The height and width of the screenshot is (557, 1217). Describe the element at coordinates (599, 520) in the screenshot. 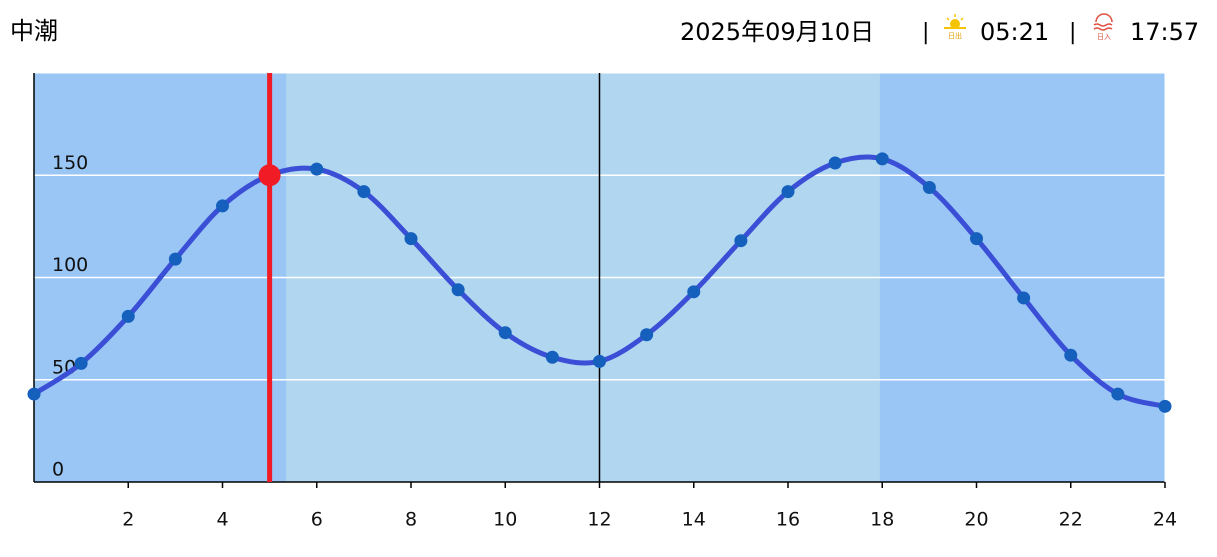

I see `x-tick-label: 12` at that location.